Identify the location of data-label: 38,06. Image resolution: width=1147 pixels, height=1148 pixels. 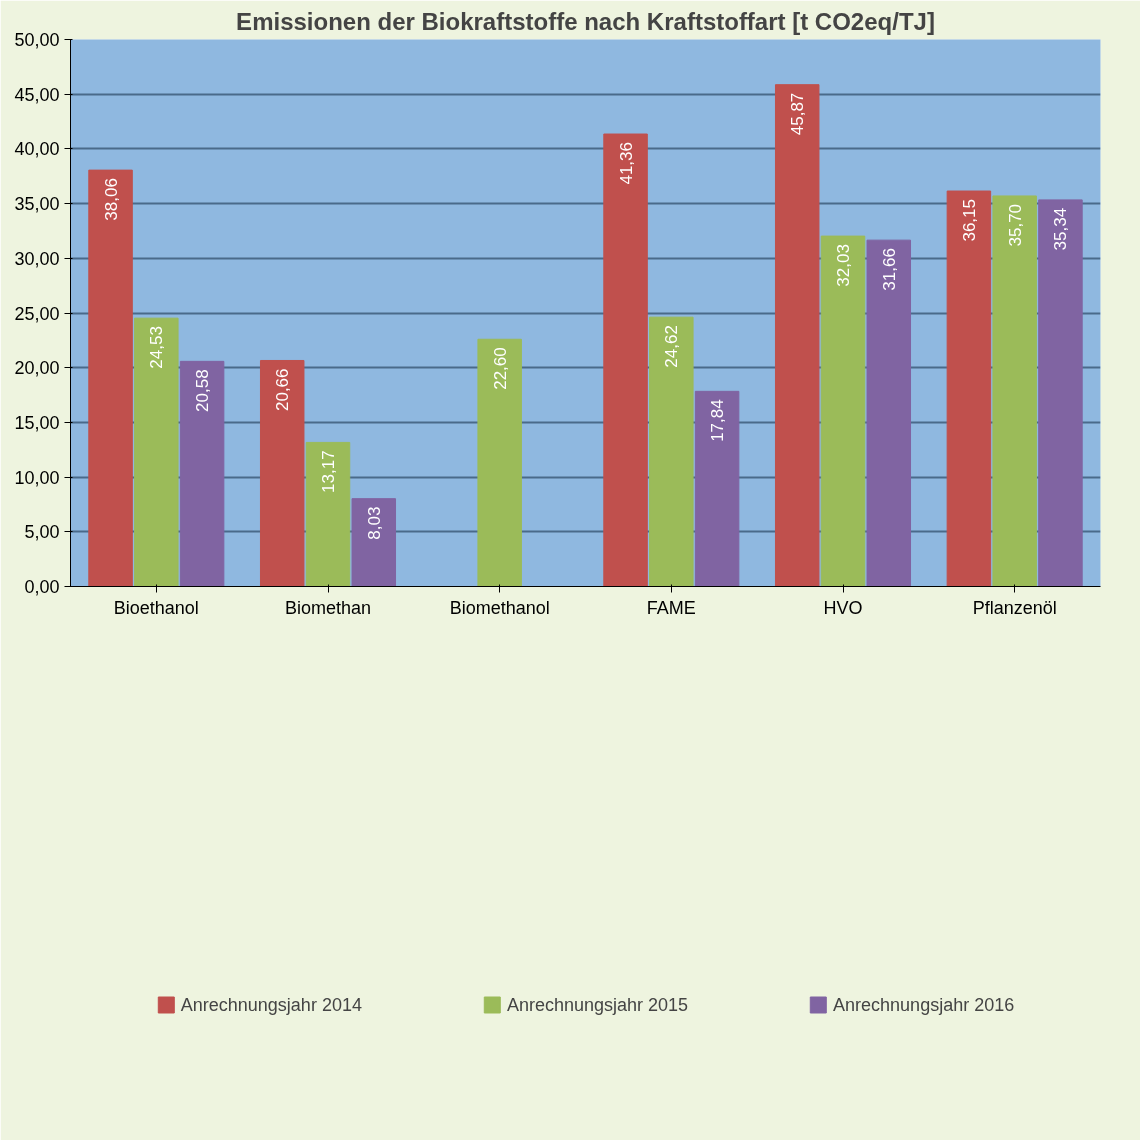
(111, 199).